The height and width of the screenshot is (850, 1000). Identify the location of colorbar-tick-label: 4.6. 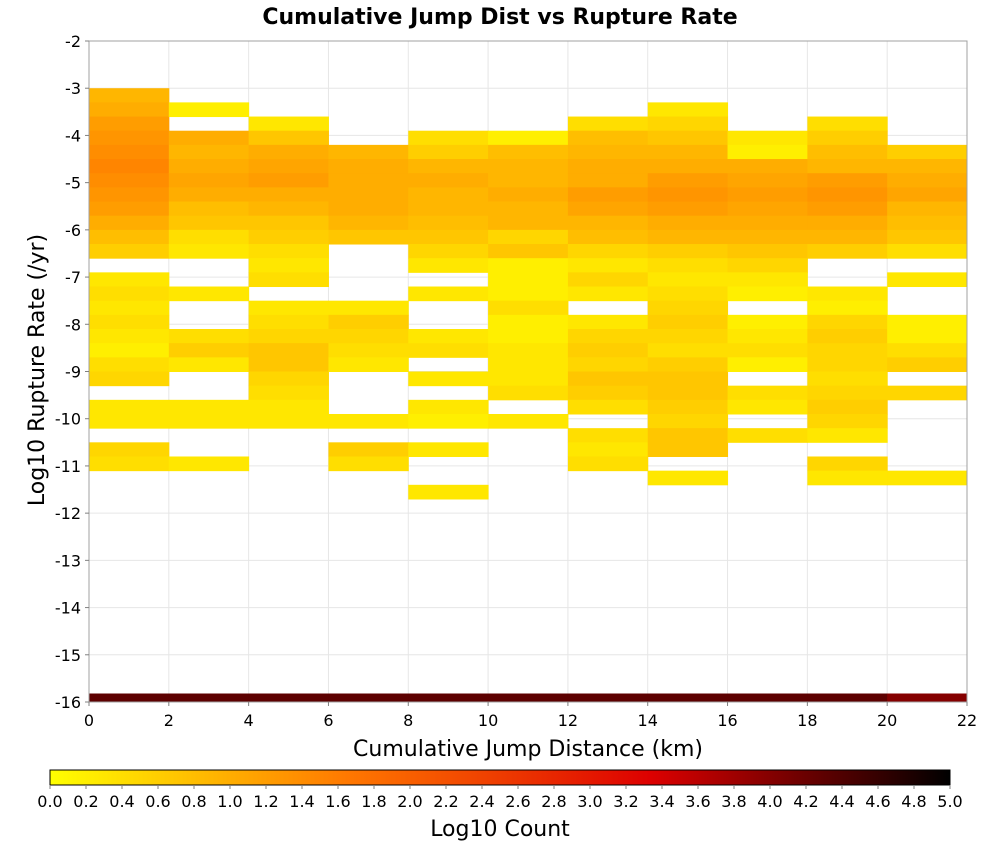
(877, 801).